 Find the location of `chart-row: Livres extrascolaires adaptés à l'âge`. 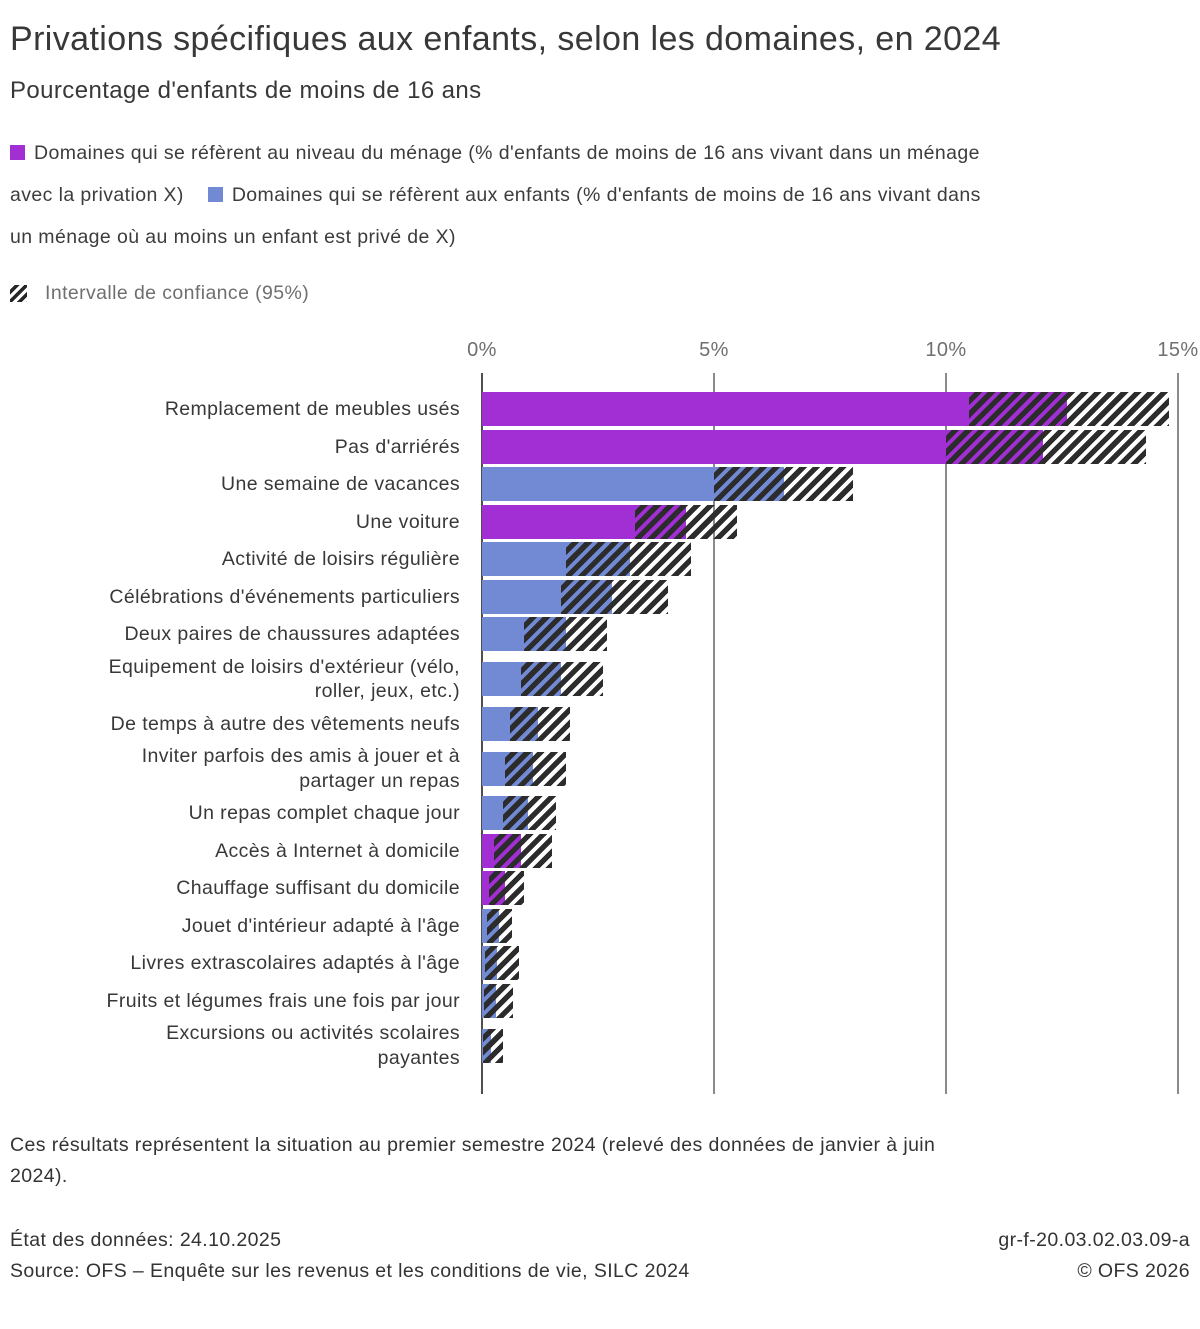

chart-row: Livres extrascolaires adaptés à l'âge is located at coordinates (600, 964).